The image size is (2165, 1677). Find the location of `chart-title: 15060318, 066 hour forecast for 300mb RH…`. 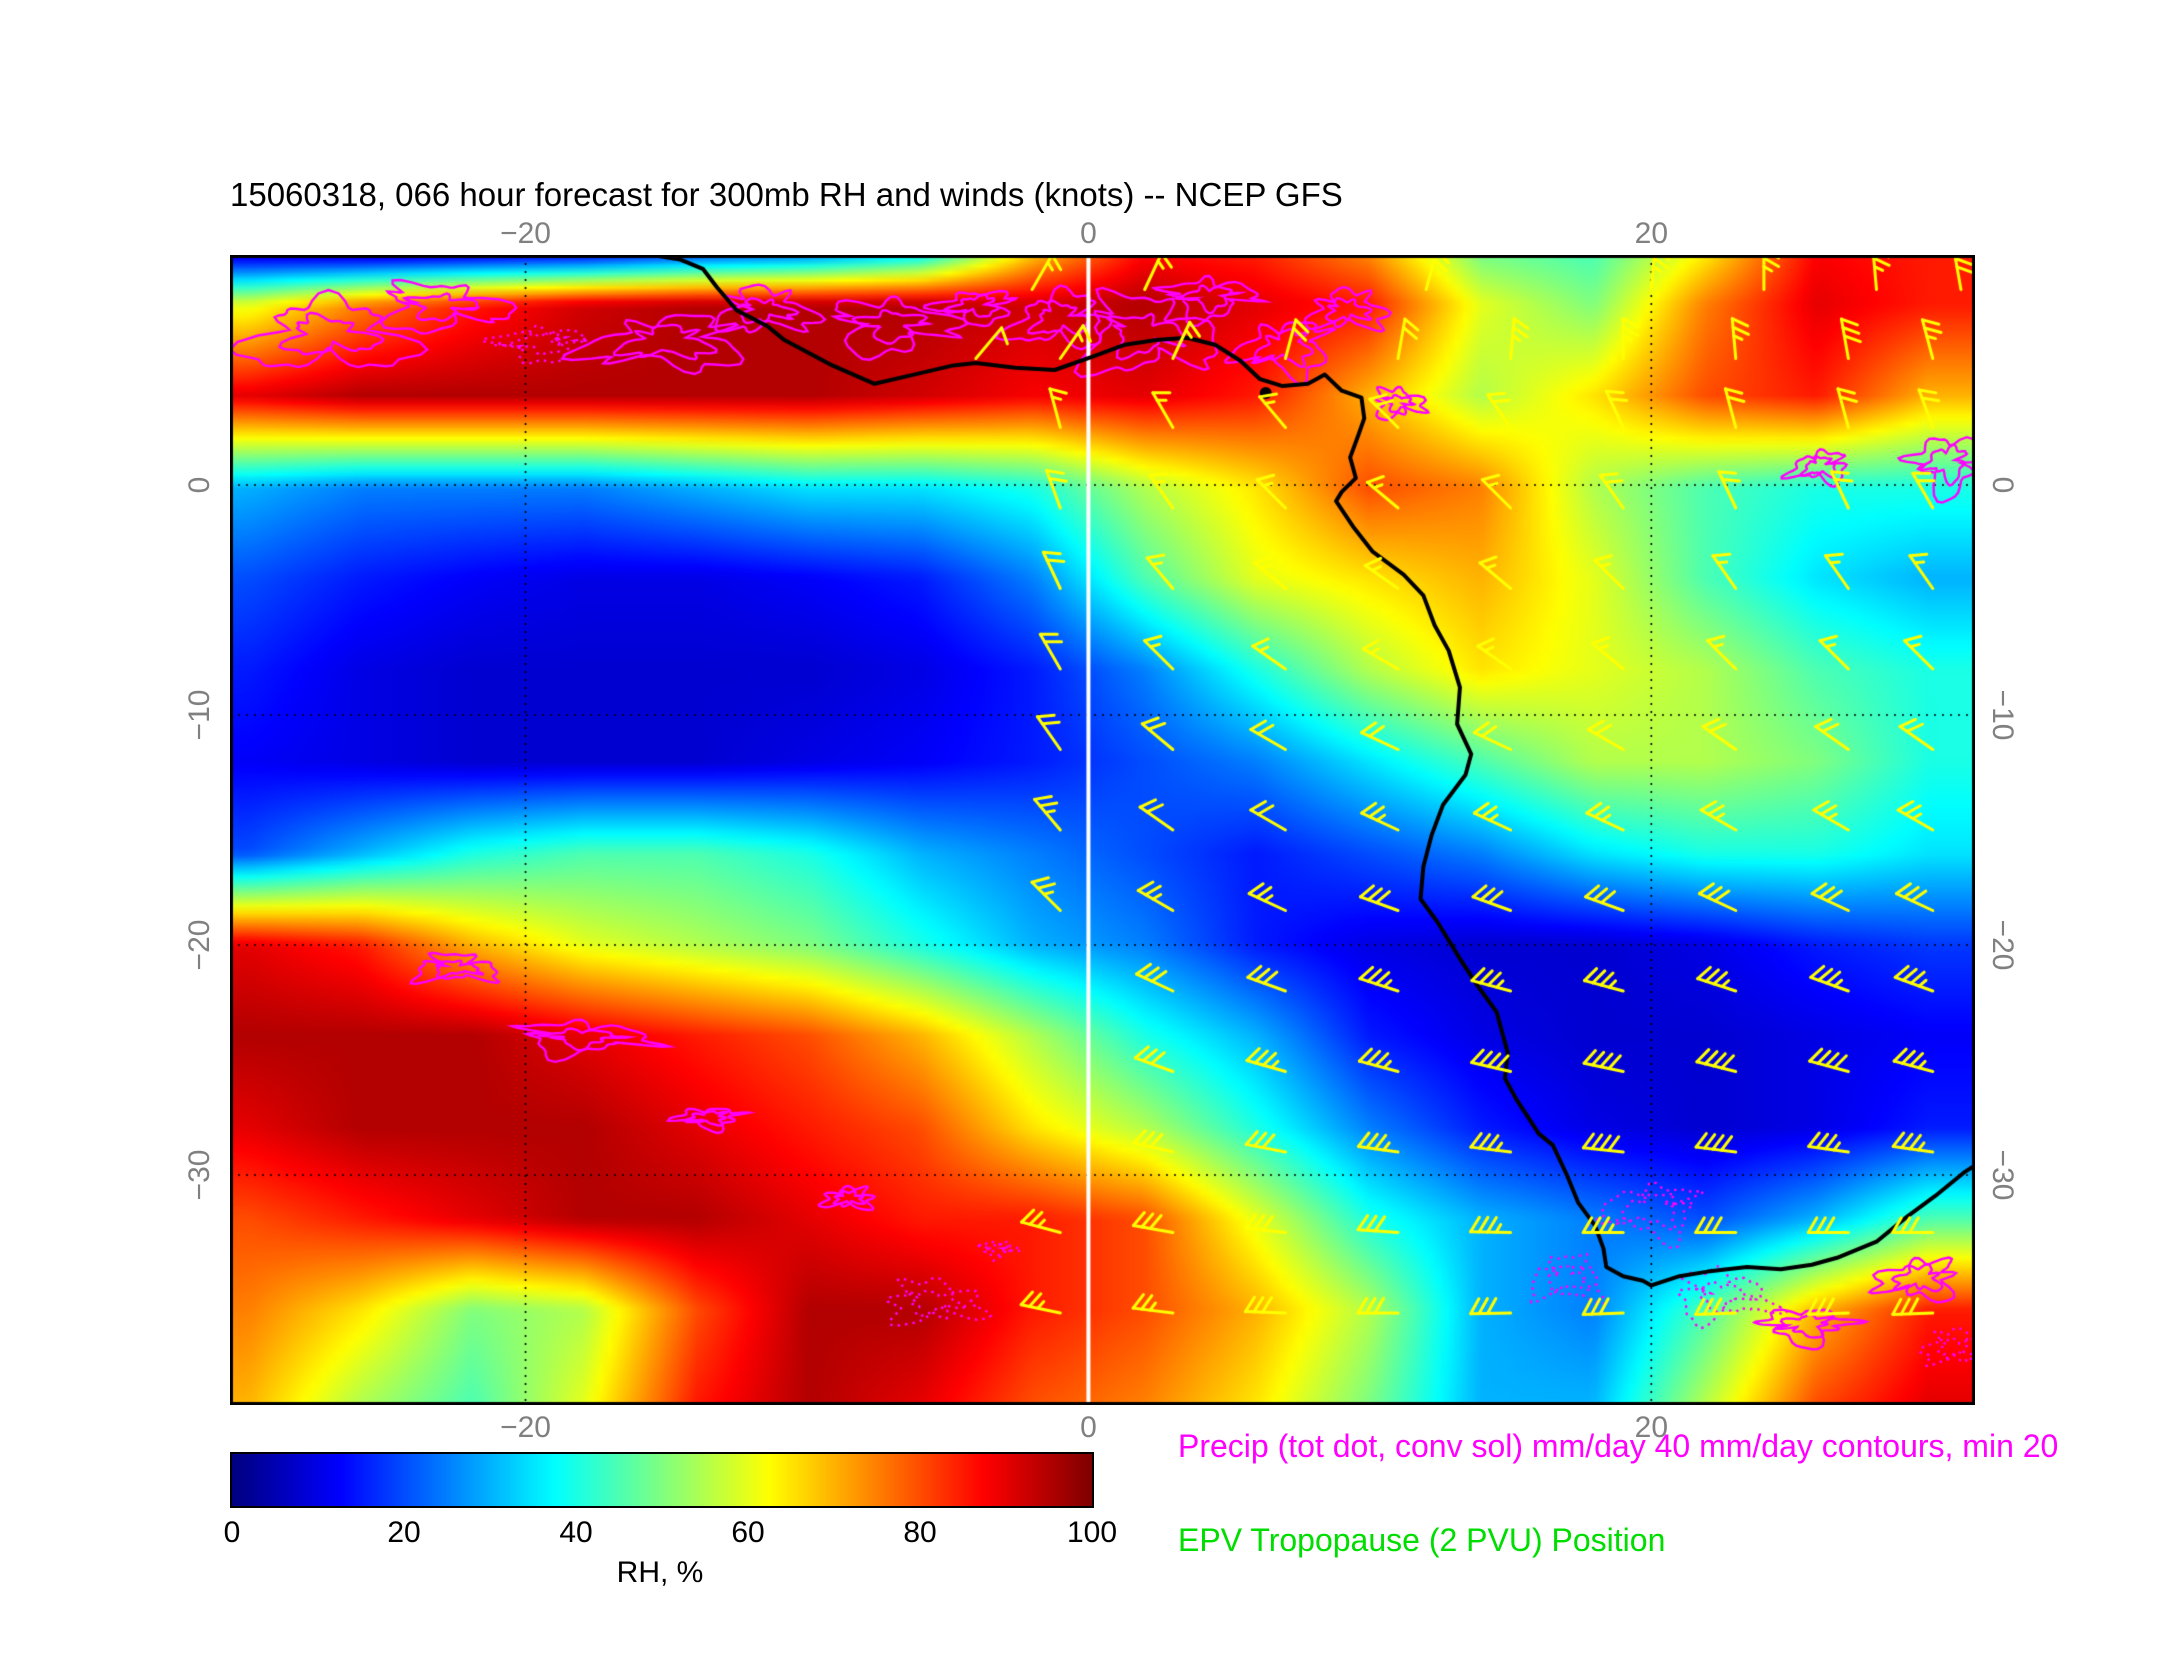

chart-title: 15060318, 066 hour forecast for 300mb RH… is located at coordinates (786, 194).